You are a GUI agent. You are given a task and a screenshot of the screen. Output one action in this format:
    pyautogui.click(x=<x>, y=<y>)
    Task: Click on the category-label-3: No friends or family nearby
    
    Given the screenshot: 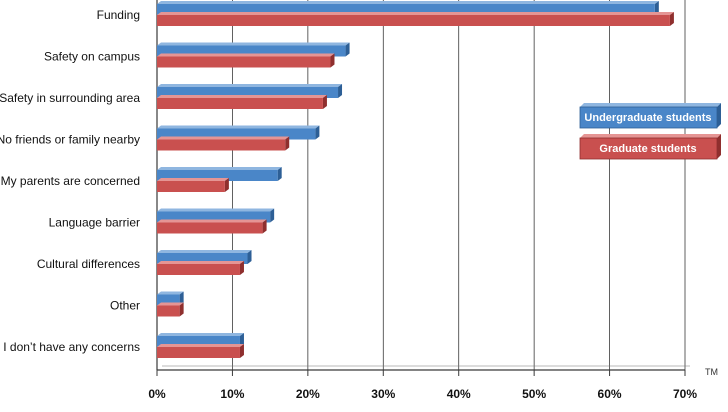 What is the action you would take?
    pyautogui.click(x=70, y=140)
    